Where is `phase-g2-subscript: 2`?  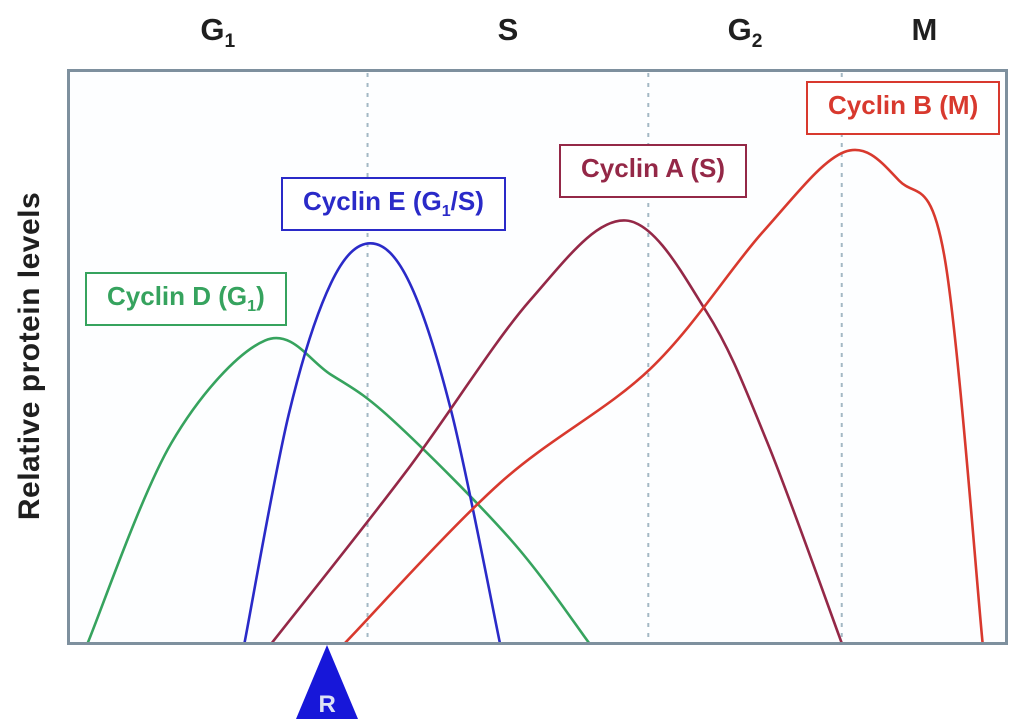 phase-g2-subscript: 2 is located at coordinates (757, 42).